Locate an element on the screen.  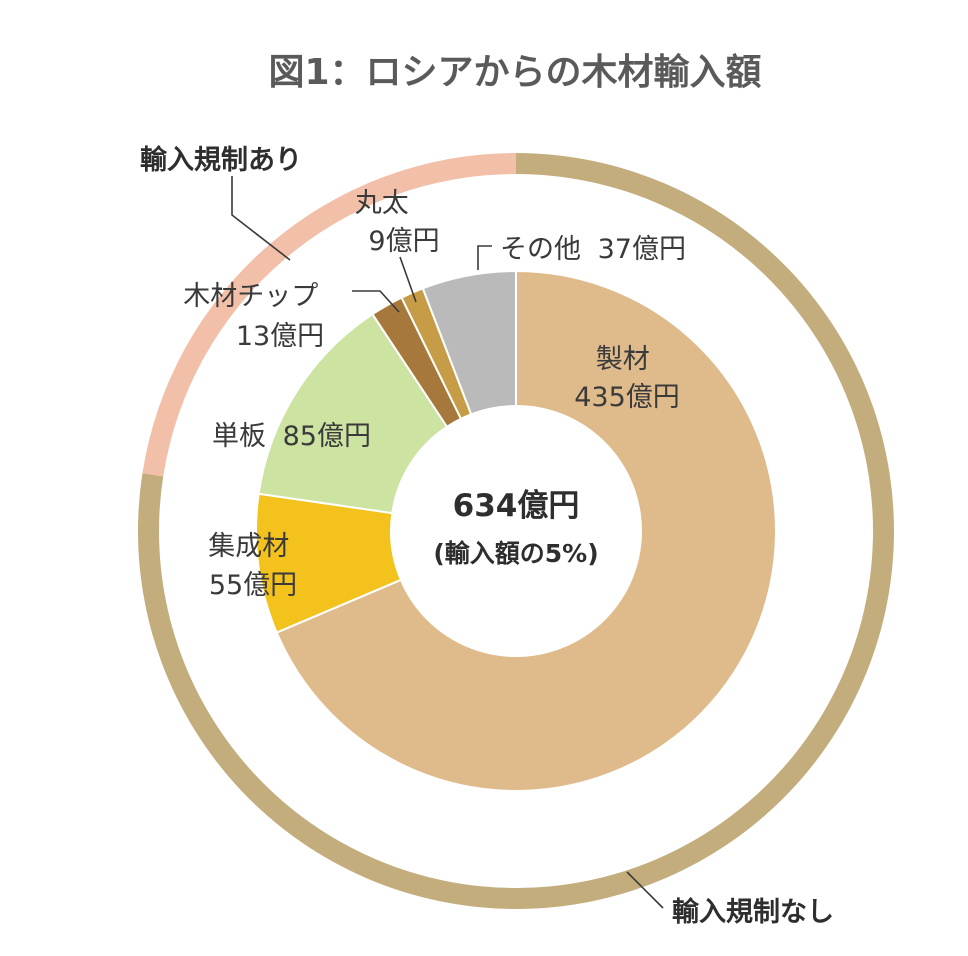
chart-title: 図1：ロシアからの木材輸入額 is located at coordinates (514, 72).